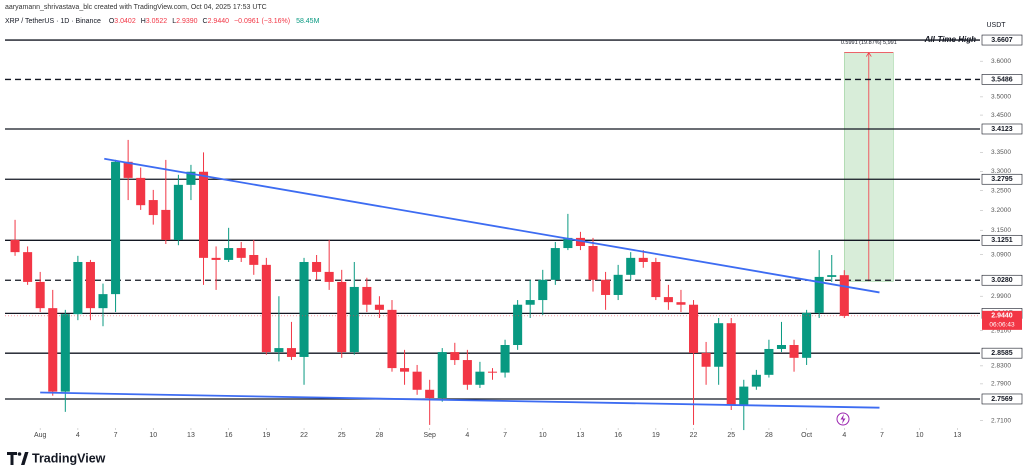 This screenshot has height=476, width=1024. Describe the element at coordinates (143, 21) in the screenshot. I see `ohlc-key: H` at that location.